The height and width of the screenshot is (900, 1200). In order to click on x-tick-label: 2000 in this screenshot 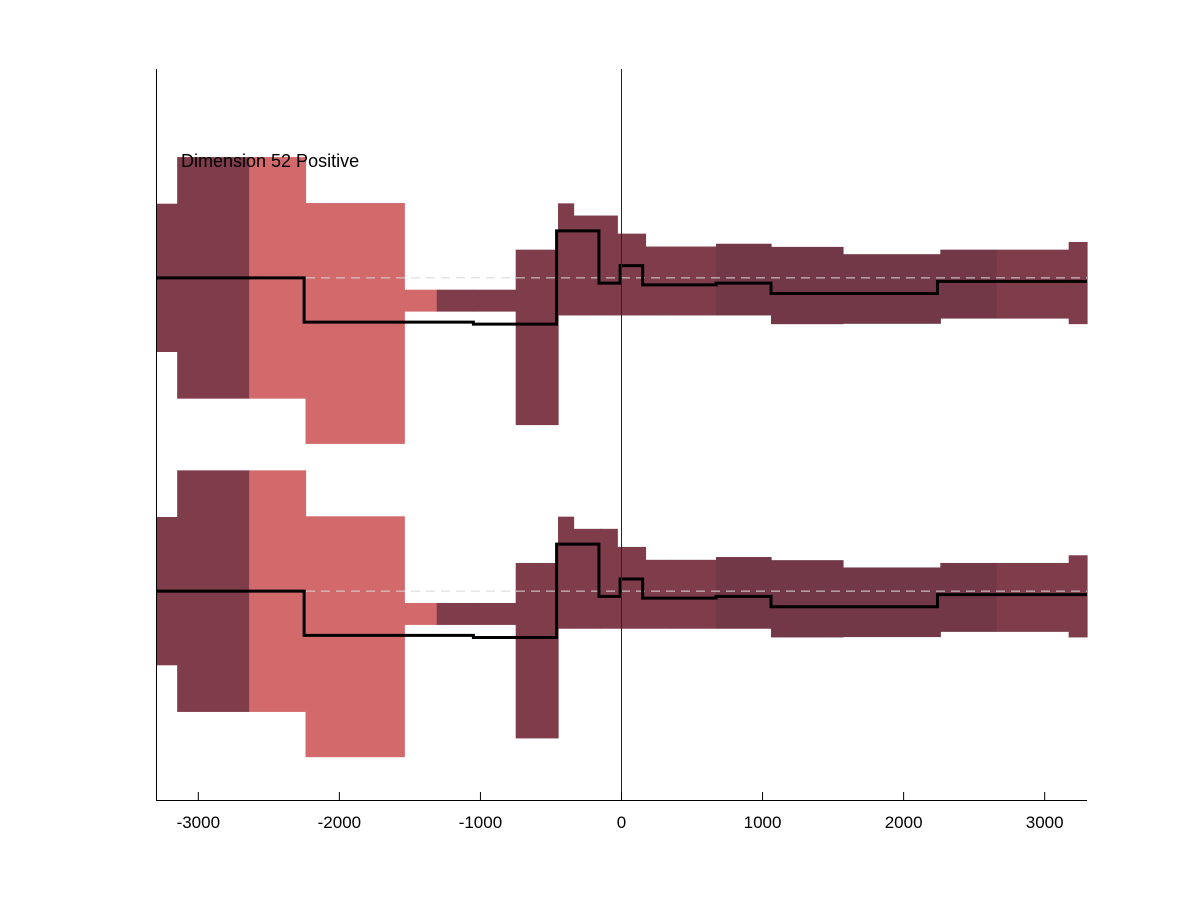, I will do `click(904, 822)`.